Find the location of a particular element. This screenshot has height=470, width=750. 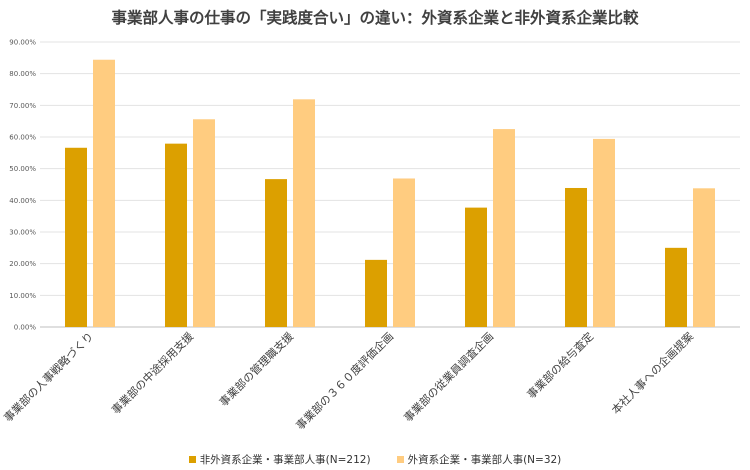

x-tick-label: 事業部の人事戦略づくり is located at coordinates (48, 376).